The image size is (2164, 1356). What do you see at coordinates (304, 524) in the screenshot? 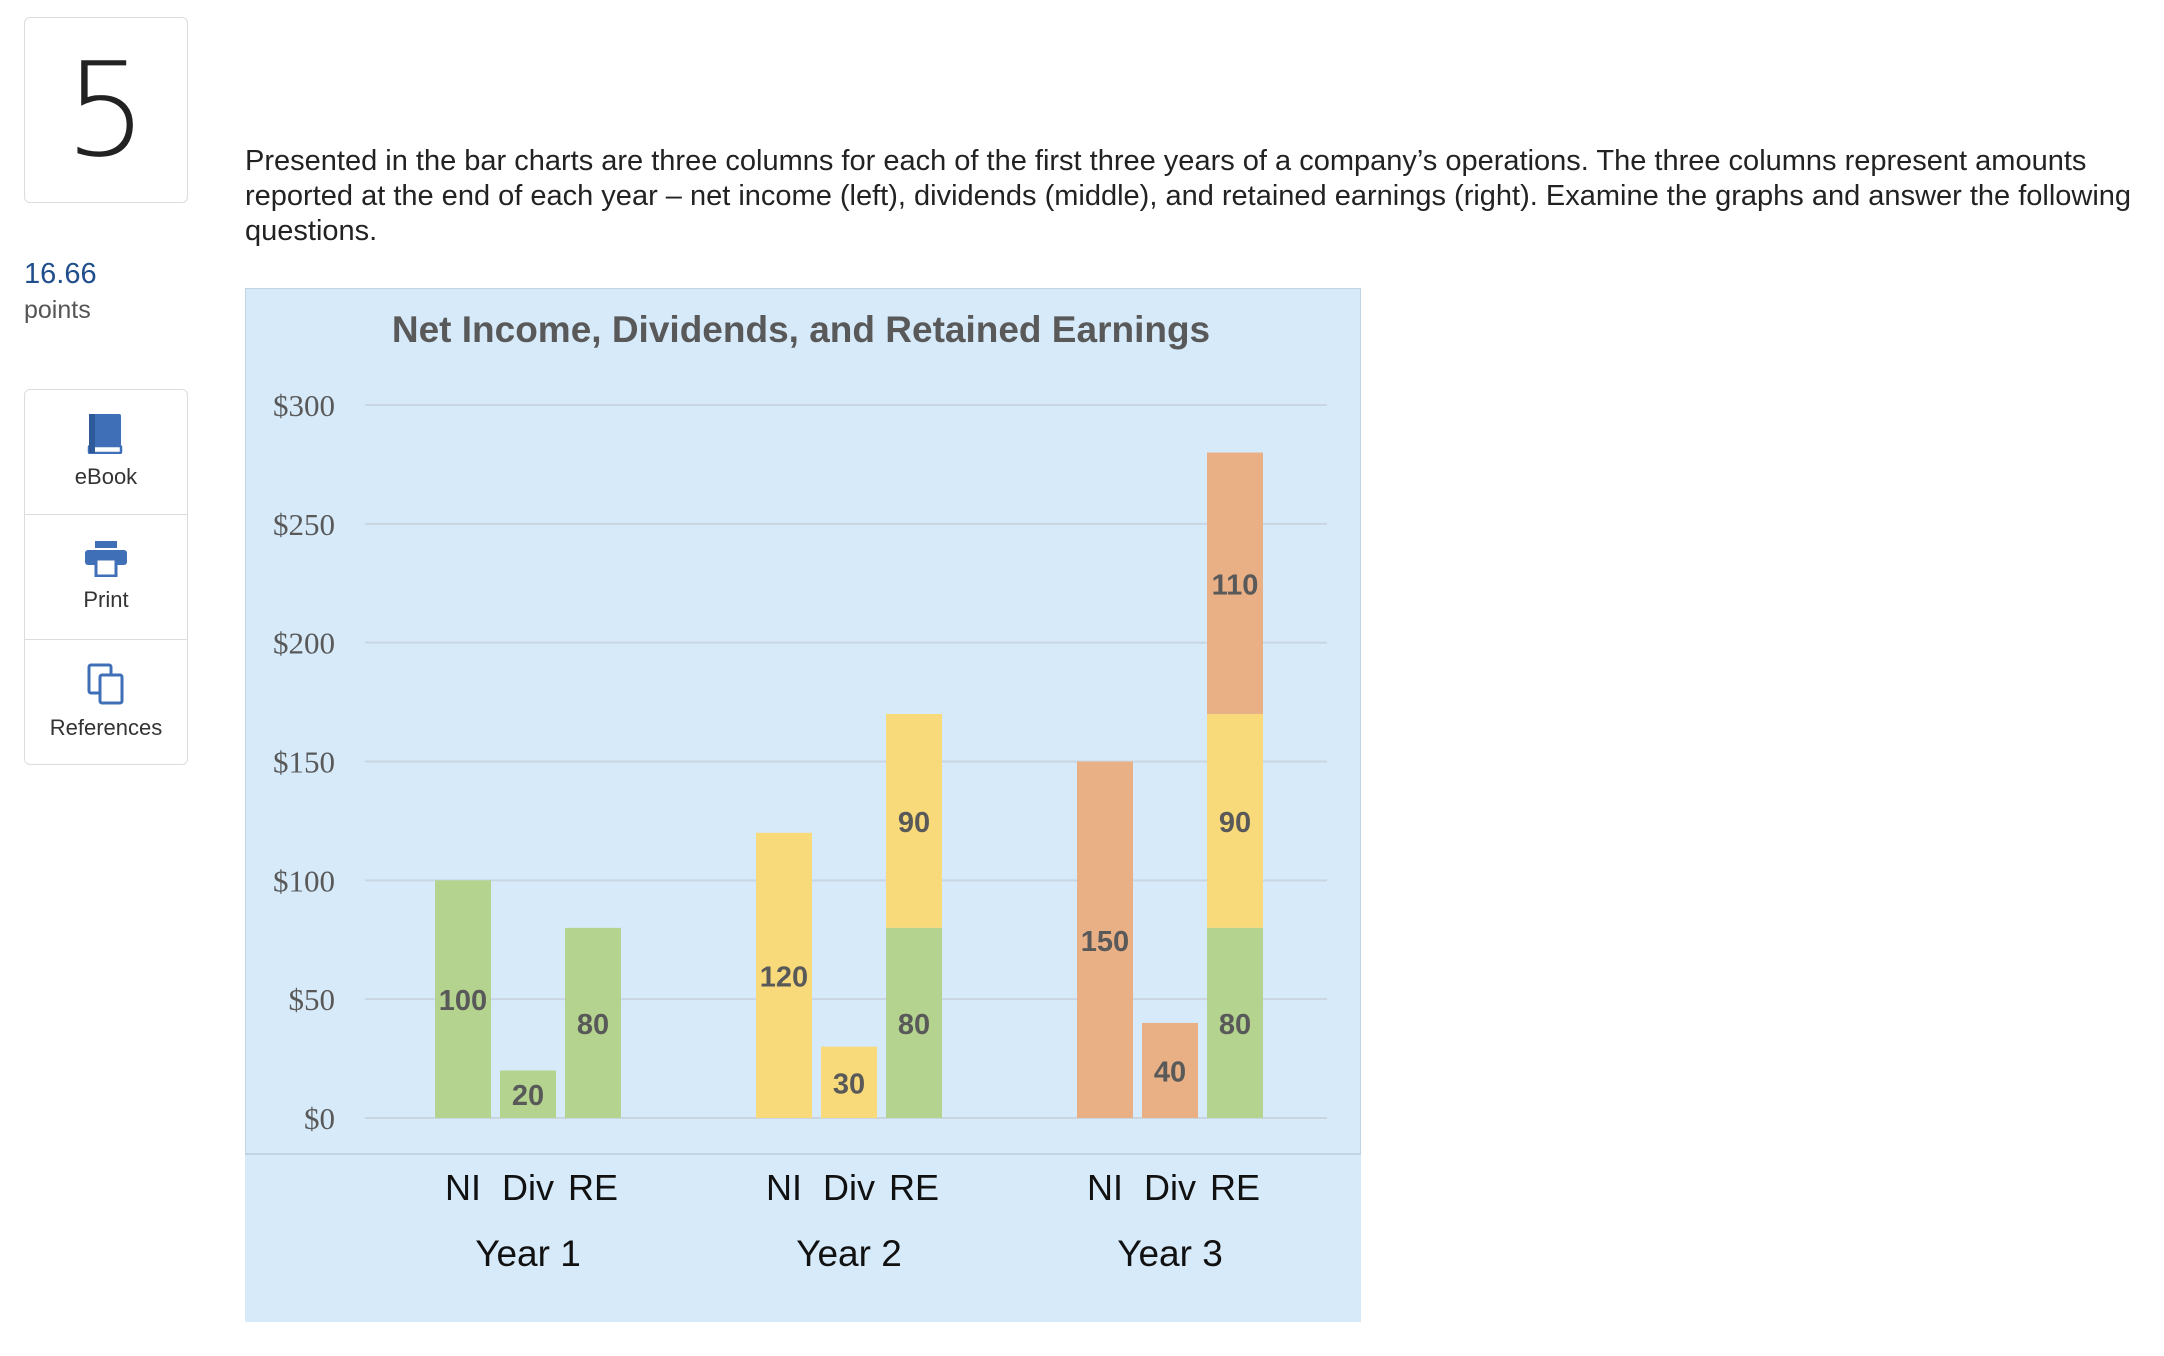
I see `y-tick-label: $250` at bounding box center [304, 524].